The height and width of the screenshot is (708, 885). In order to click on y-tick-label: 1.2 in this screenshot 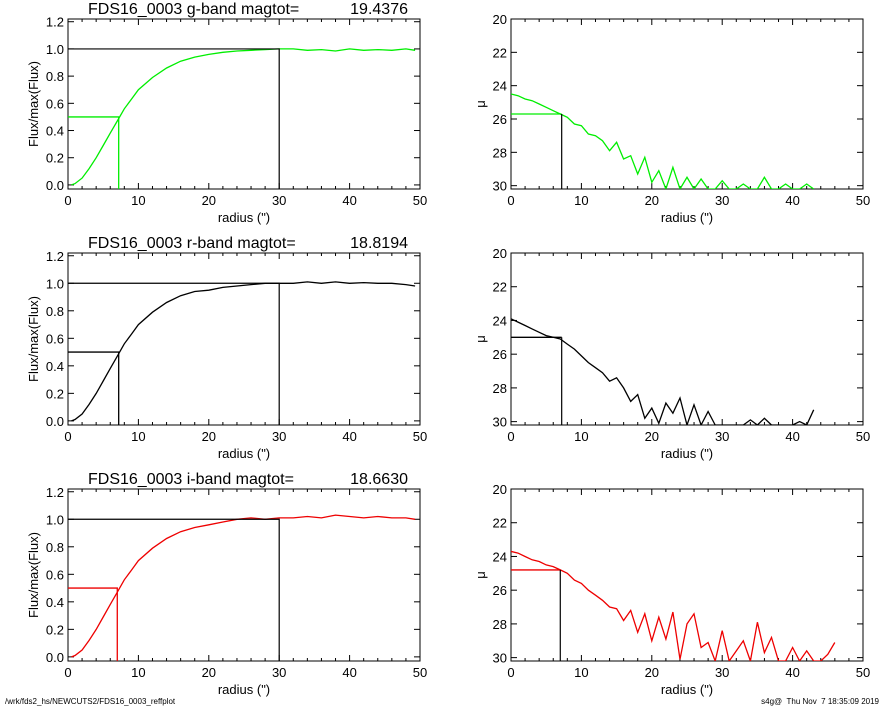, I will do `click(55, 22)`.